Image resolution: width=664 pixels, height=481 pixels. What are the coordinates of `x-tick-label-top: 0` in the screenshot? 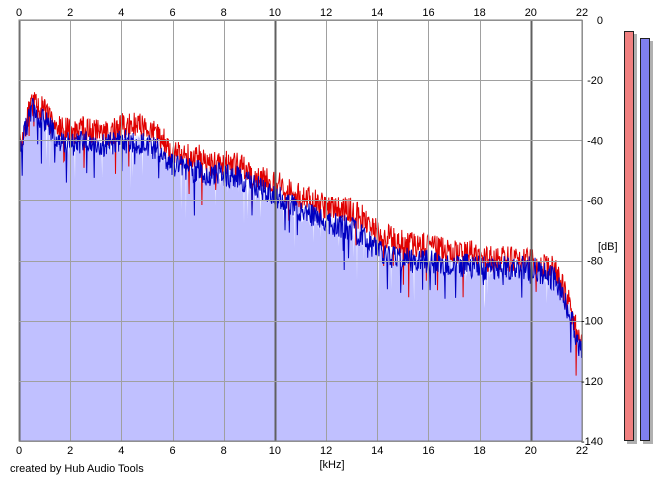 It's located at (19, 13).